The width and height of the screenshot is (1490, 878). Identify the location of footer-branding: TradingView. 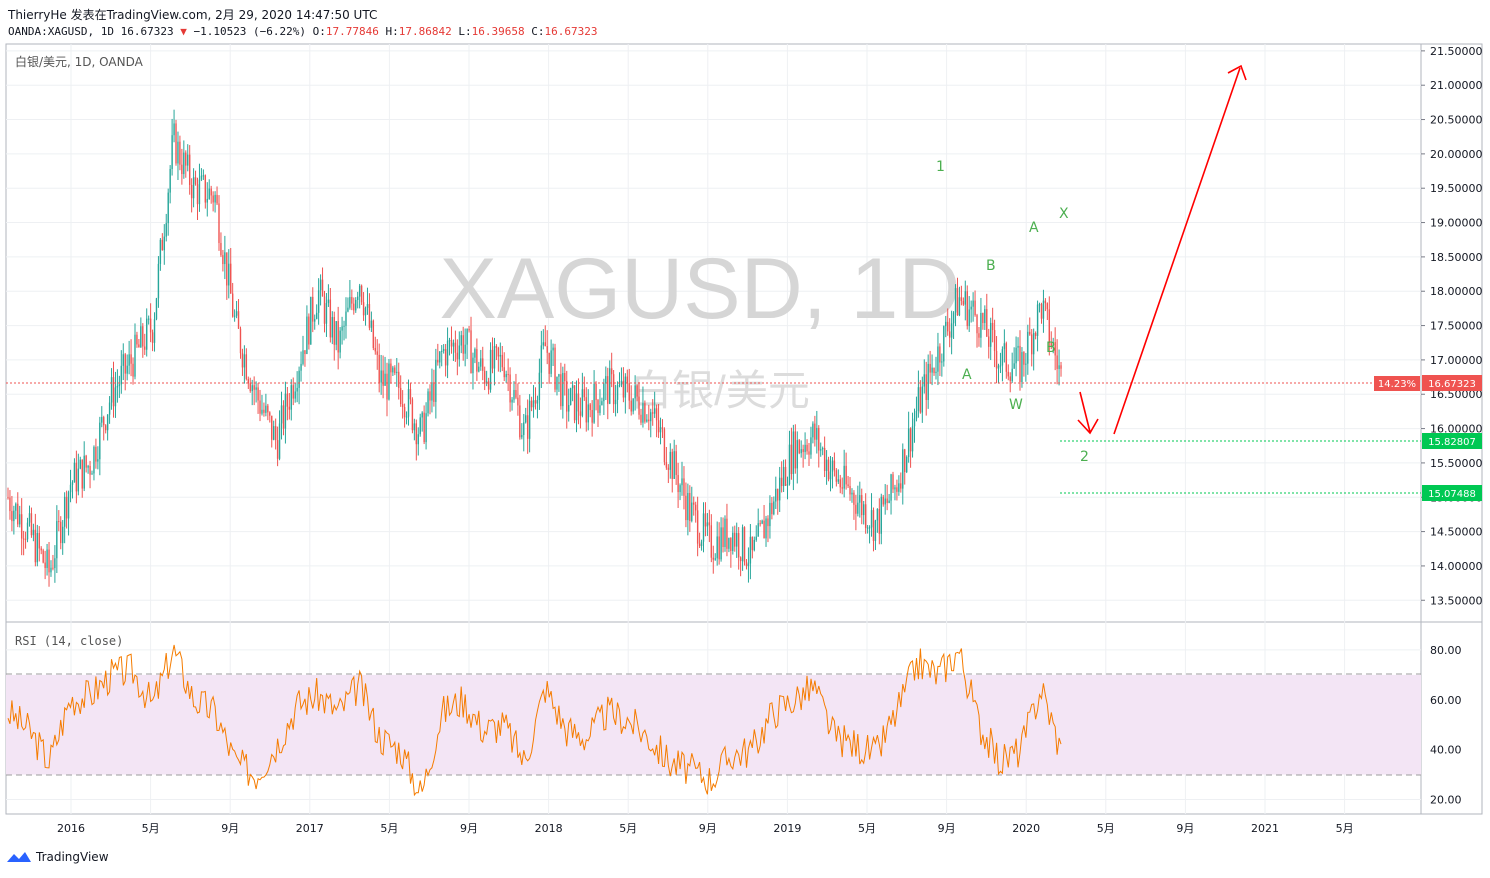
(57, 857).